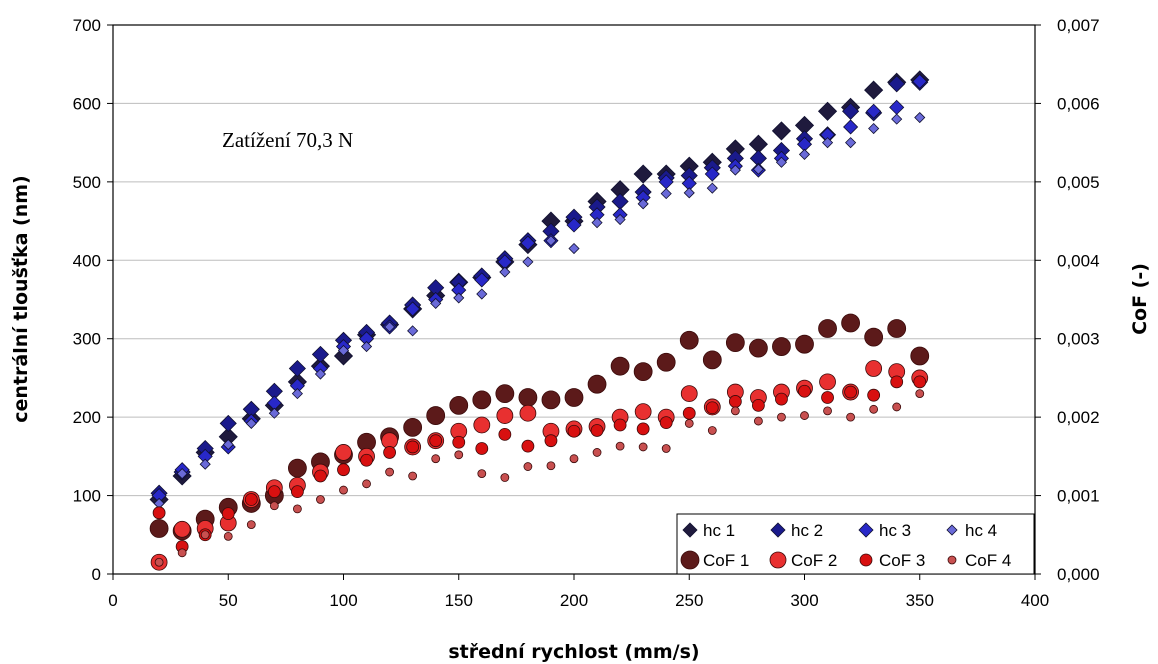 This screenshot has height=664, width=1158. Describe the element at coordinates (112, 600) in the screenshot. I see `x-tick-label: 0` at that location.